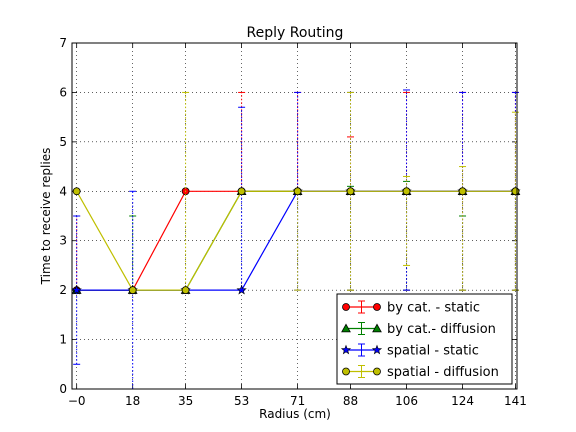  I want to click on legend-box, so click(424, 339).